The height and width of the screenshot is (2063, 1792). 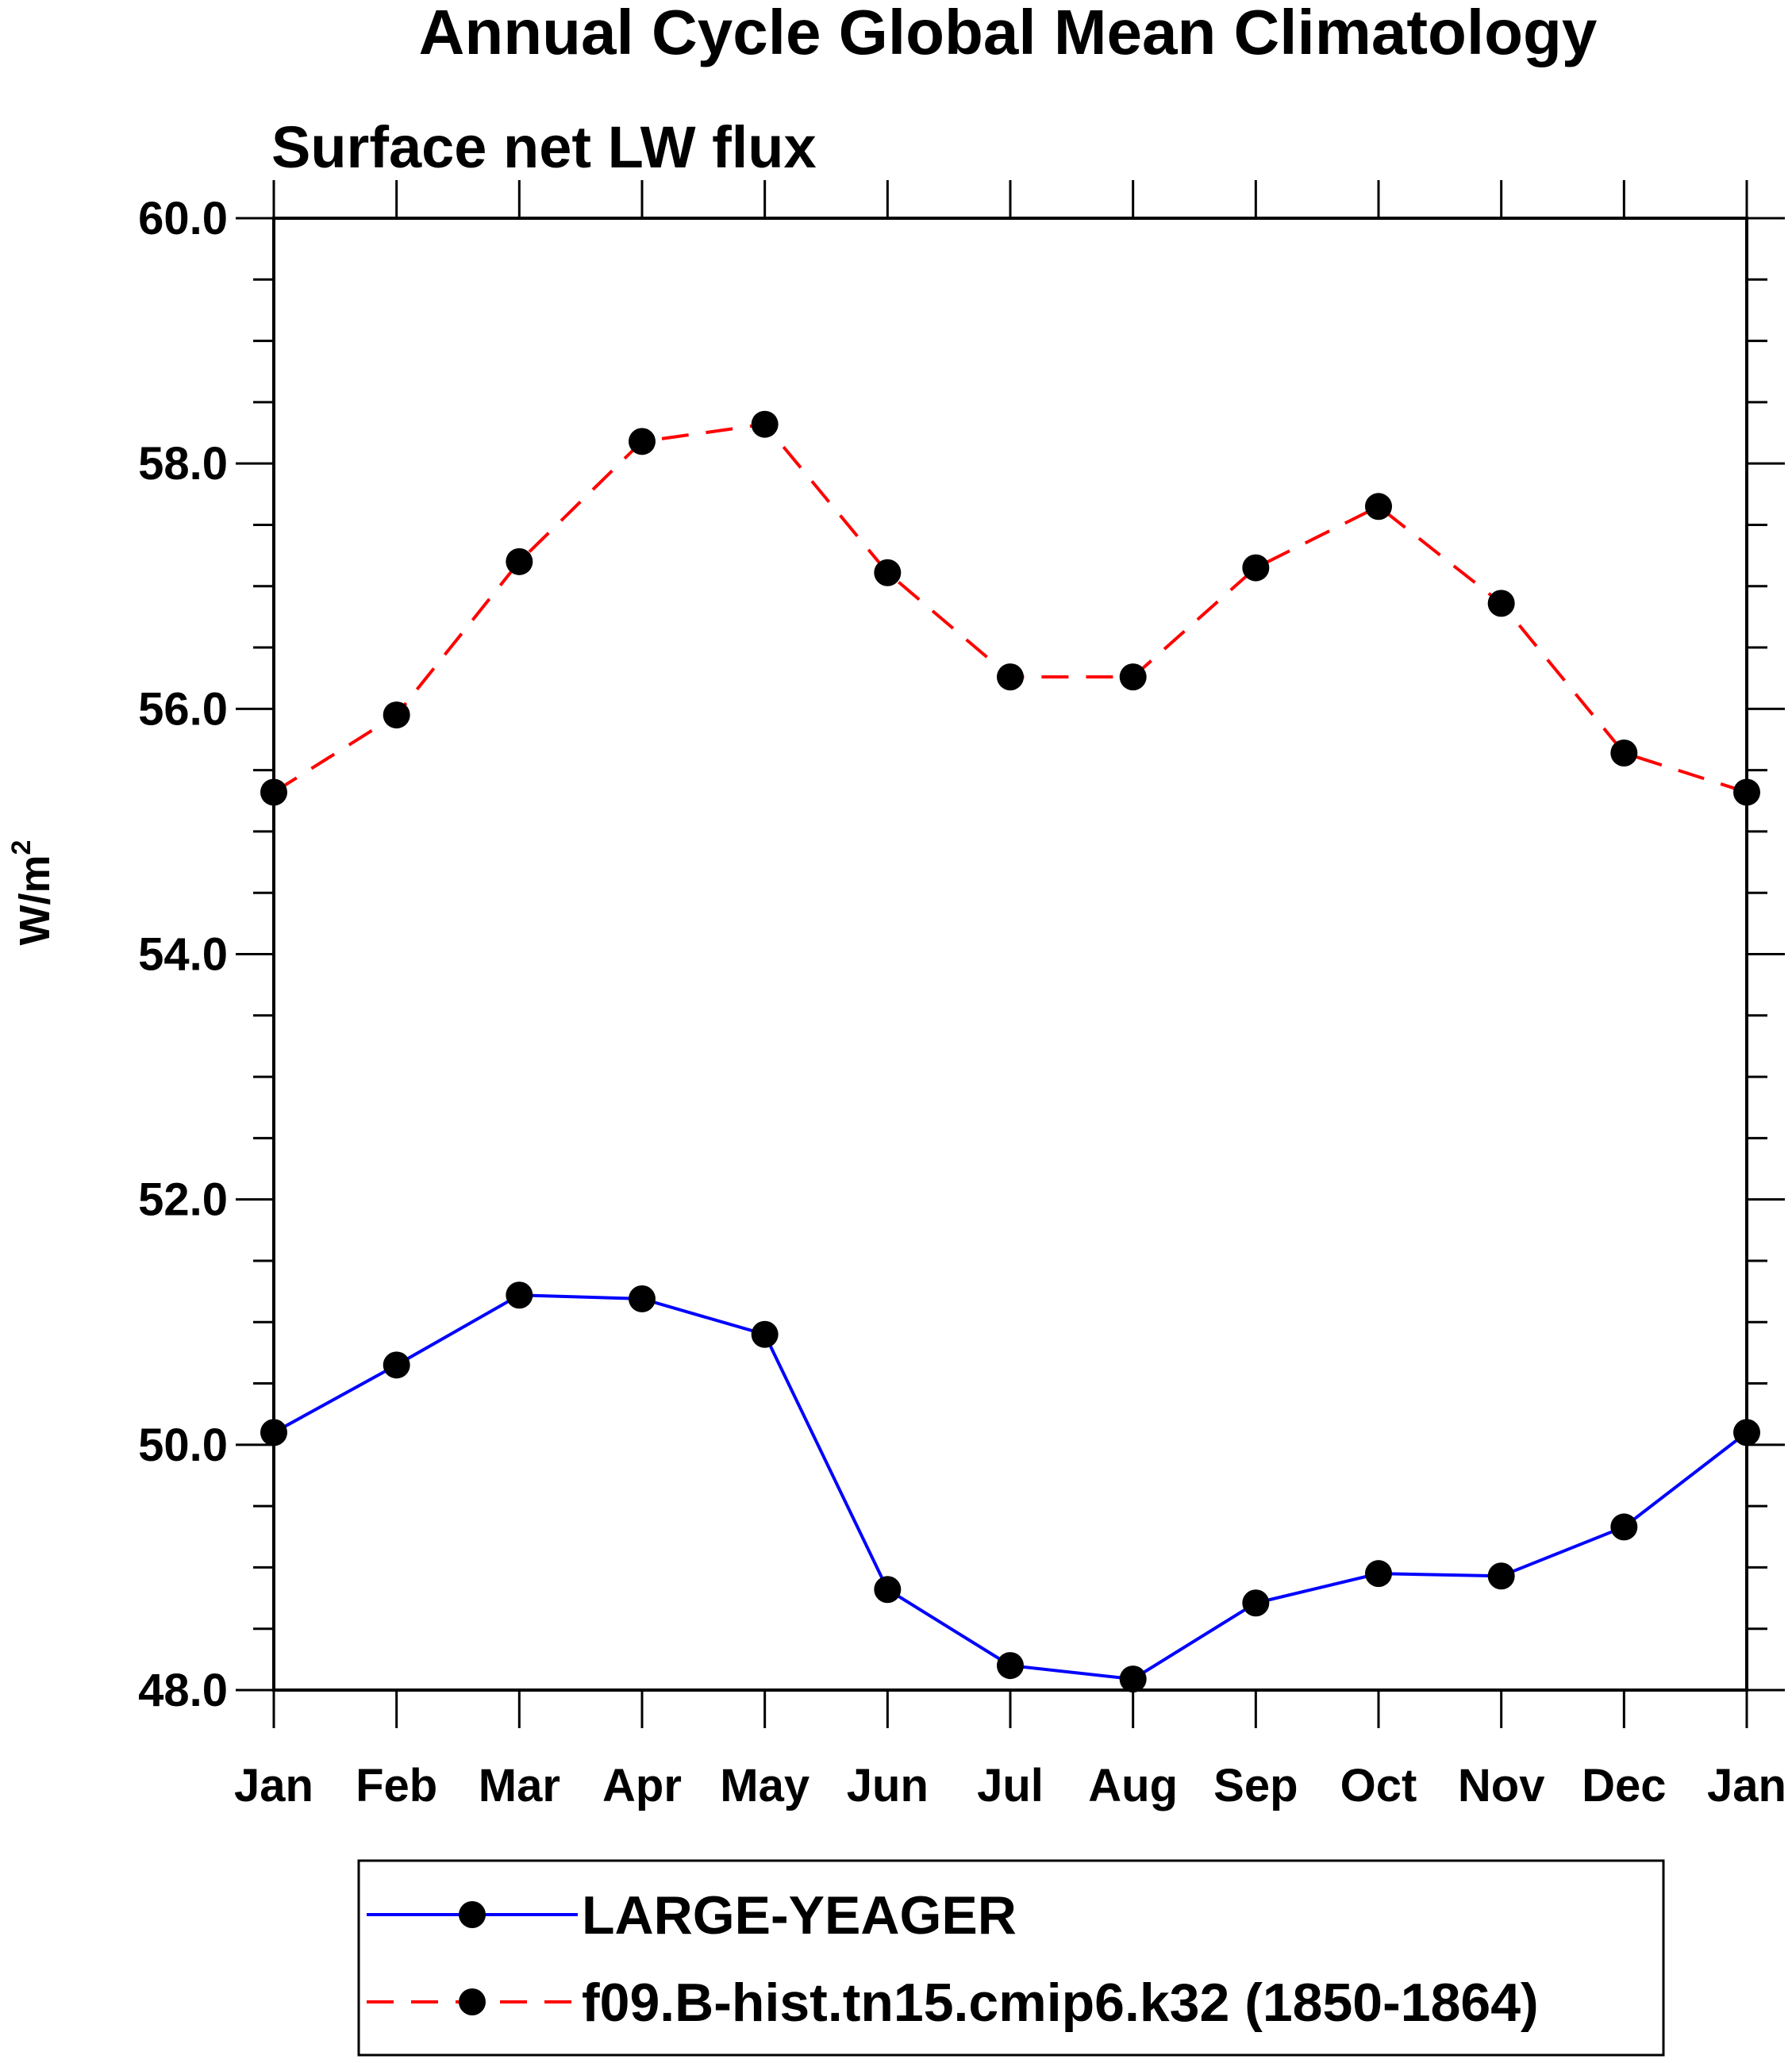 What do you see at coordinates (472, 2001) in the screenshot?
I see `legend-marker-f09-b-hist` at bounding box center [472, 2001].